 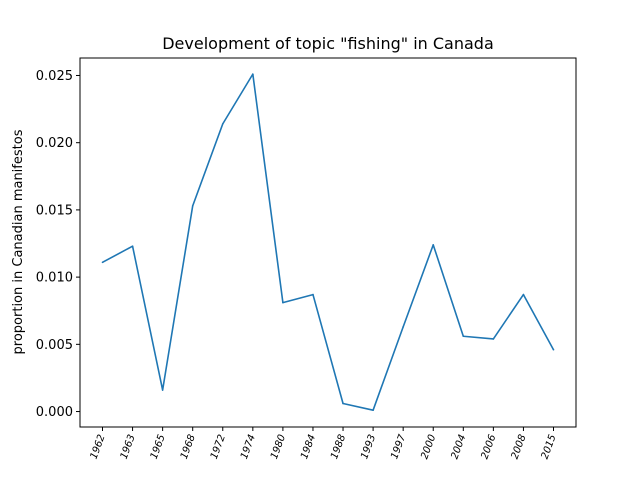 What do you see at coordinates (218, 447) in the screenshot?
I see `x-tick-label: 1972` at bounding box center [218, 447].